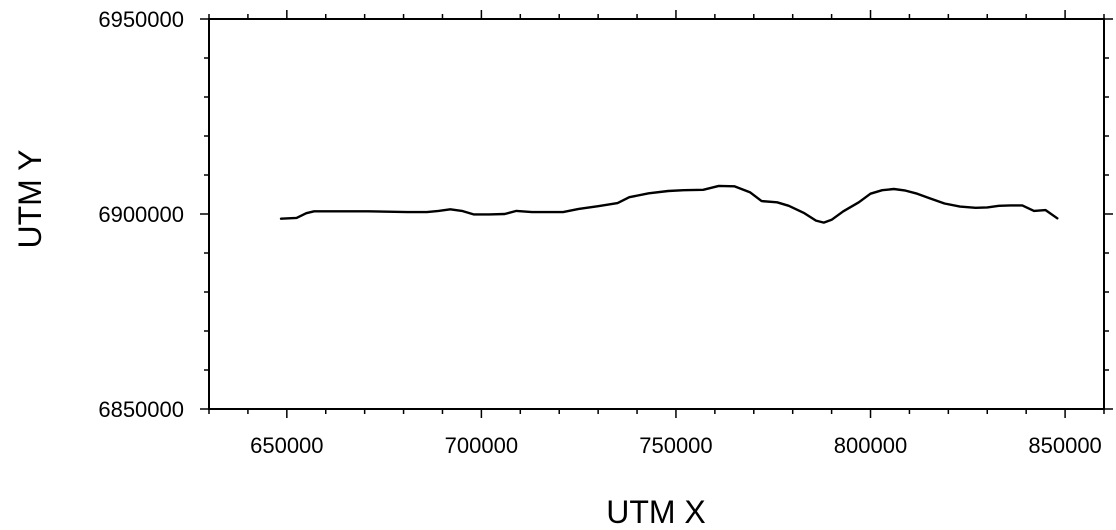  What do you see at coordinates (141, 409) in the screenshot?
I see `y-tick-label: 6850000` at bounding box center [141, 409].